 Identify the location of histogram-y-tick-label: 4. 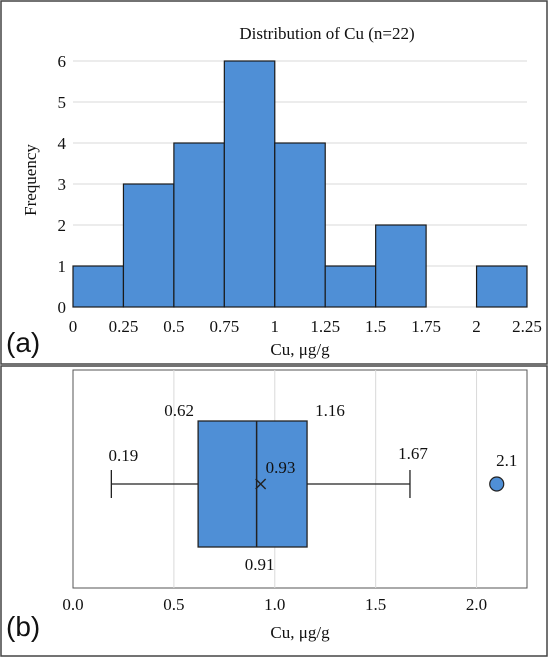
(62, 143).